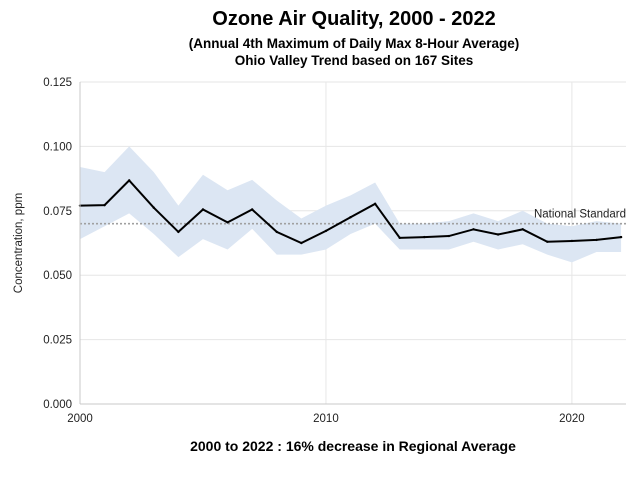 The height and width of the screenshot is (480, 640). Describe the element at coordinates (498, 234) in the screenshot. I see `data-point-2017` at that location.